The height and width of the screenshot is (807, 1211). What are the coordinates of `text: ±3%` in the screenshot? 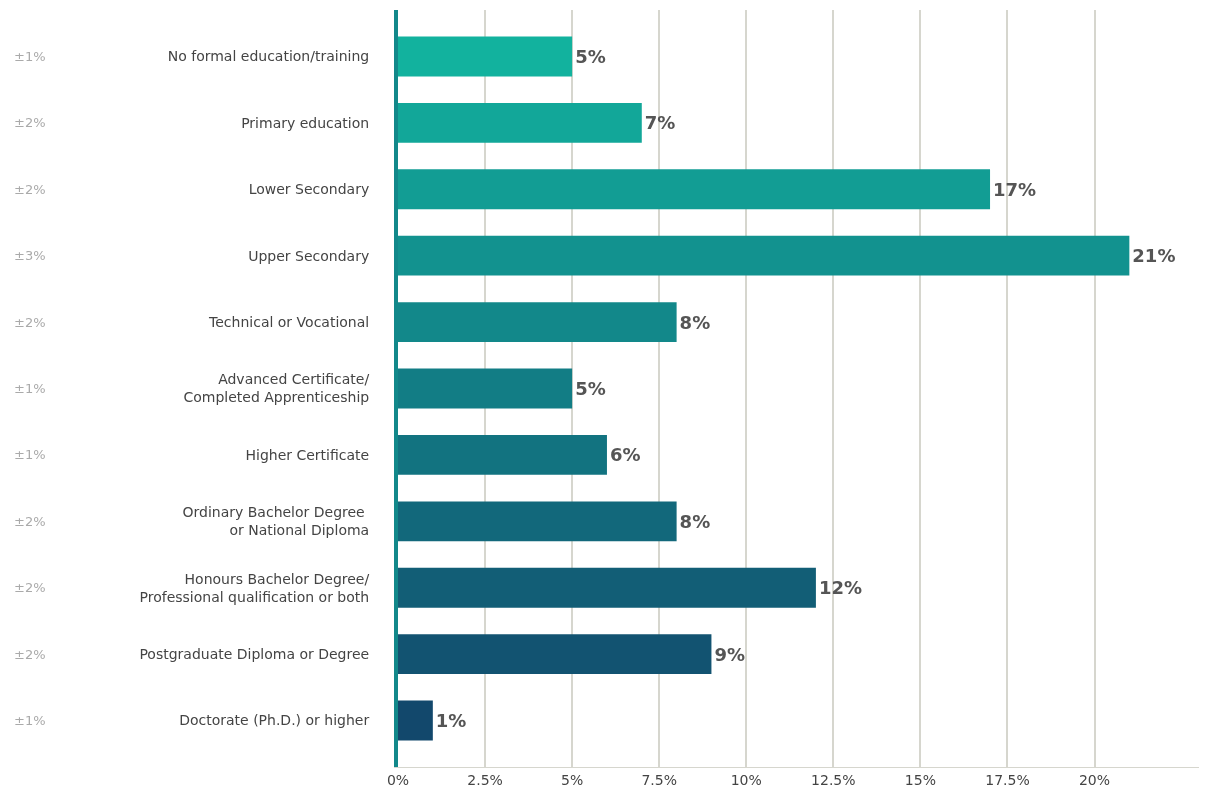 It's located at (30, 255).